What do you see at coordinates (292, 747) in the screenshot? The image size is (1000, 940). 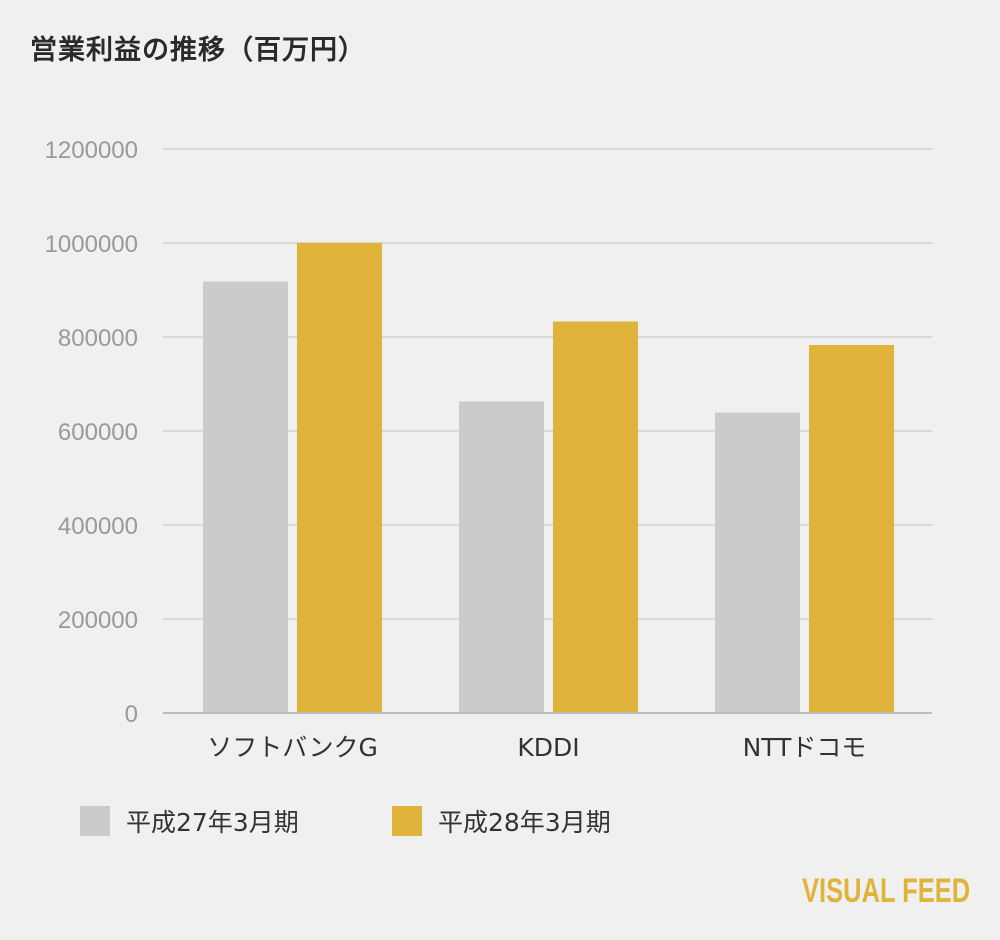 I see `x-tick-label: ソフトバンクG` at bounding box center [292, 747].